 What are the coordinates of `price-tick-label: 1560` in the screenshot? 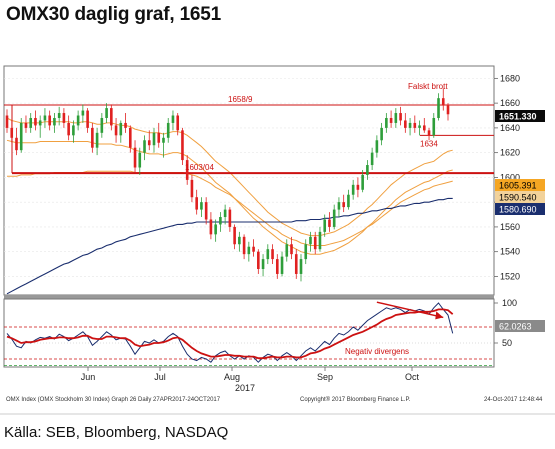 It's located at (510, 227).